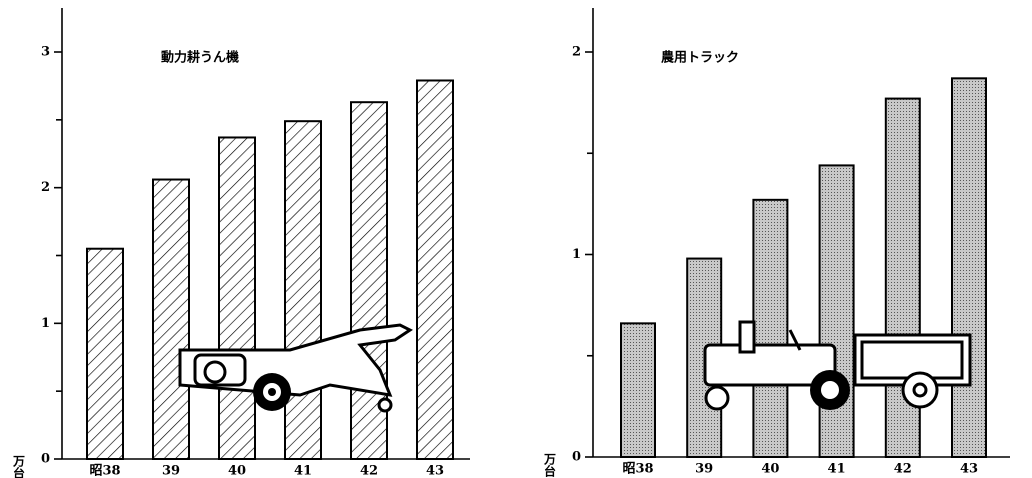  Describe the element at coordinates (45, 52) in the screenshot. I see `y-tick-label: 3` at that location.